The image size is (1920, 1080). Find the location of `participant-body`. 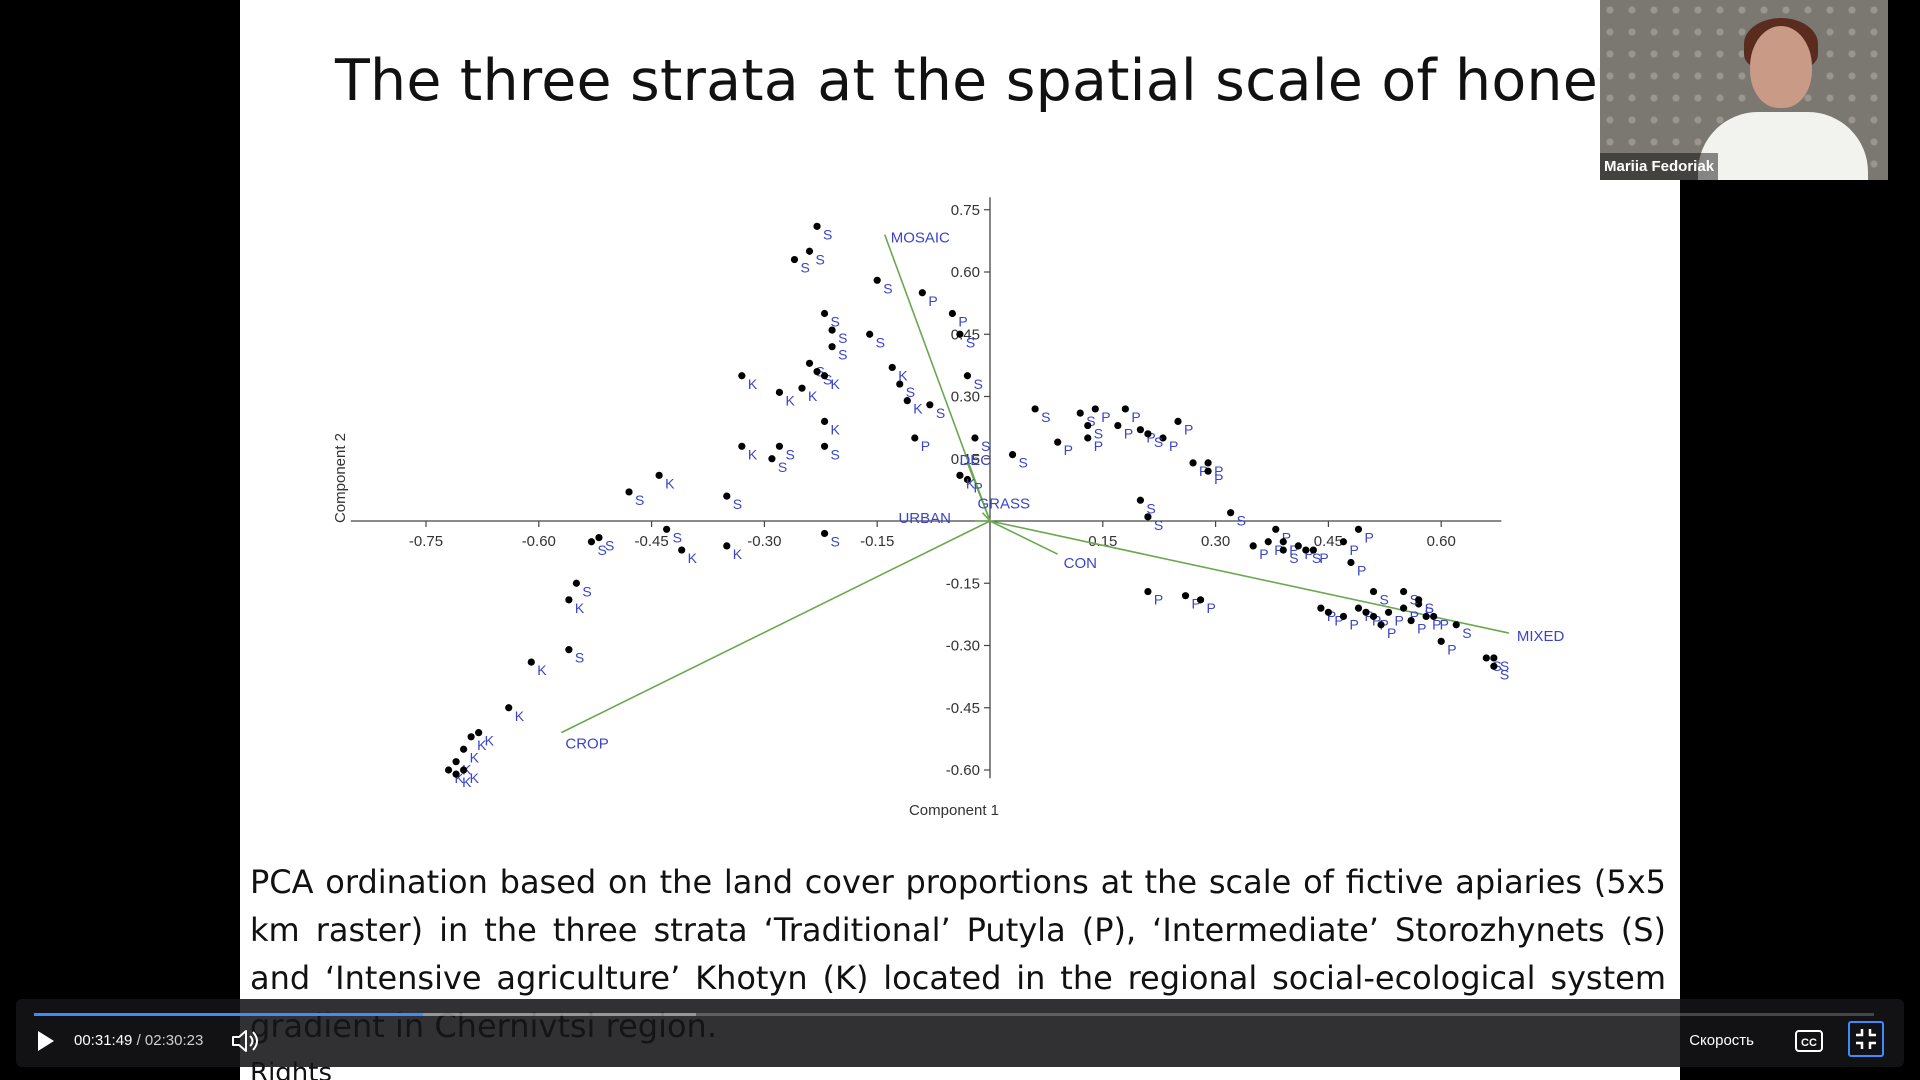

participant-body is located at coordinates (1783, 146).